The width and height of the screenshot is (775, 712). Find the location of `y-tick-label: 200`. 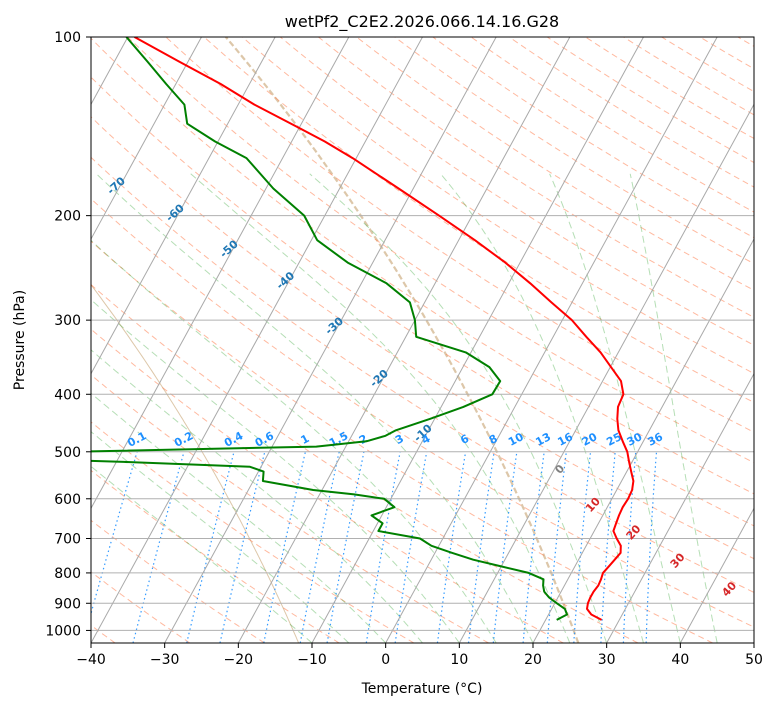

y-tick-label: 200 is located at coordinates (67, 217).